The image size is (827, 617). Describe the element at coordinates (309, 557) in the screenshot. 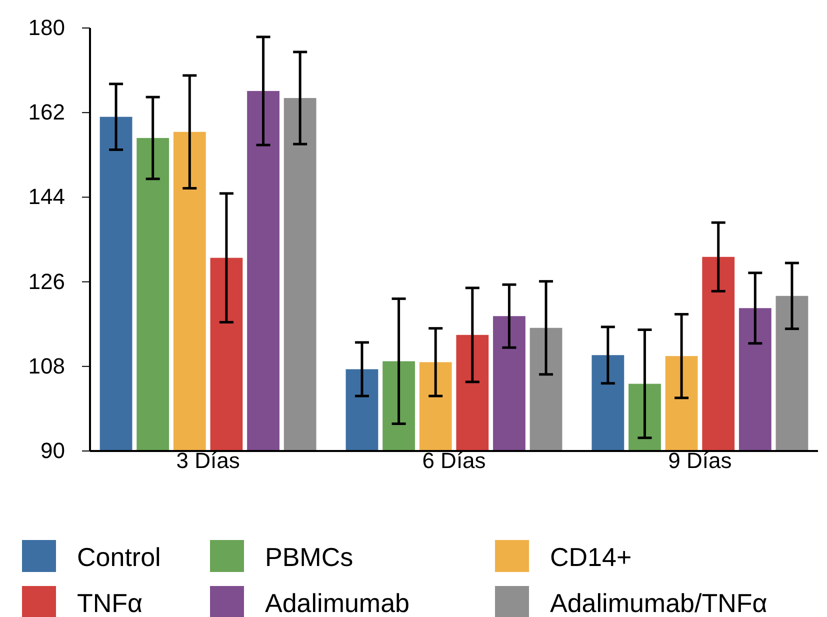

I see `legend-label: PBMCs` at that location.